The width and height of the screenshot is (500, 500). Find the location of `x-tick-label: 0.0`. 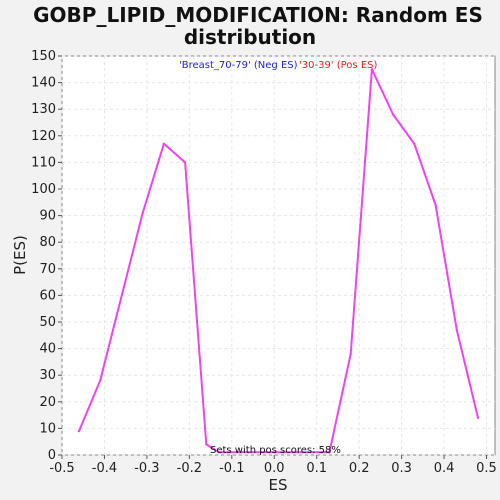

x-tick-label: 0.0 is located at coordinates (274, 468).